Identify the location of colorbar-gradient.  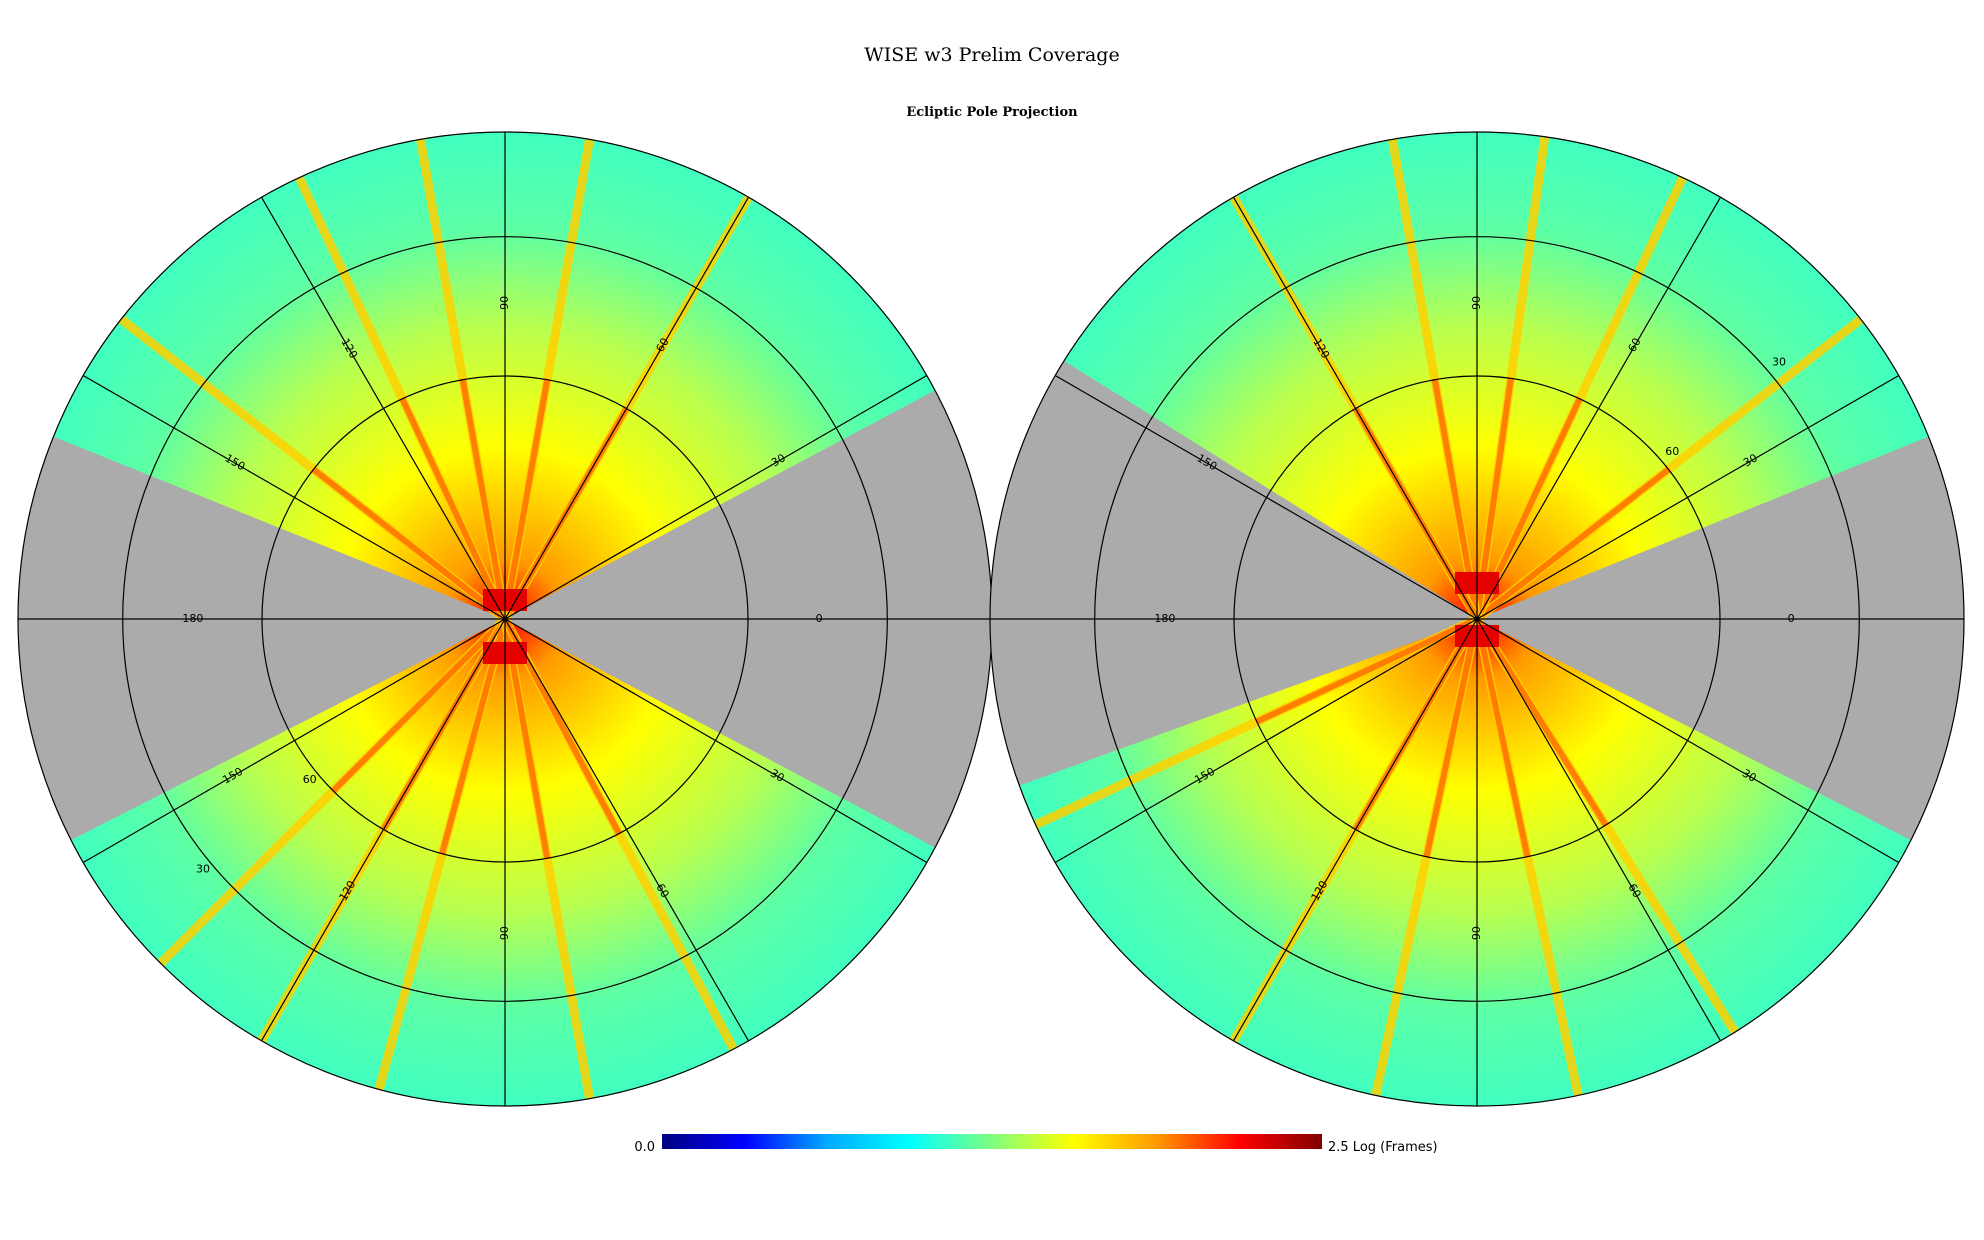
(992, 1141).